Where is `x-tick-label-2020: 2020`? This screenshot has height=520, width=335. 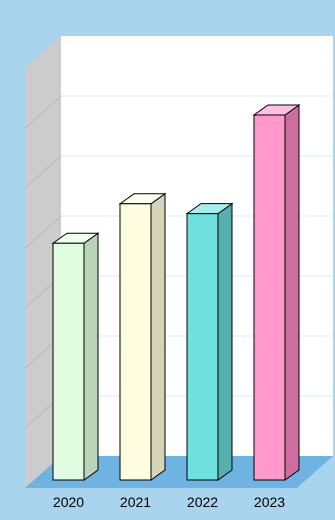 x-tick-label-2020: 2020 is located at coordinates (68, 502).